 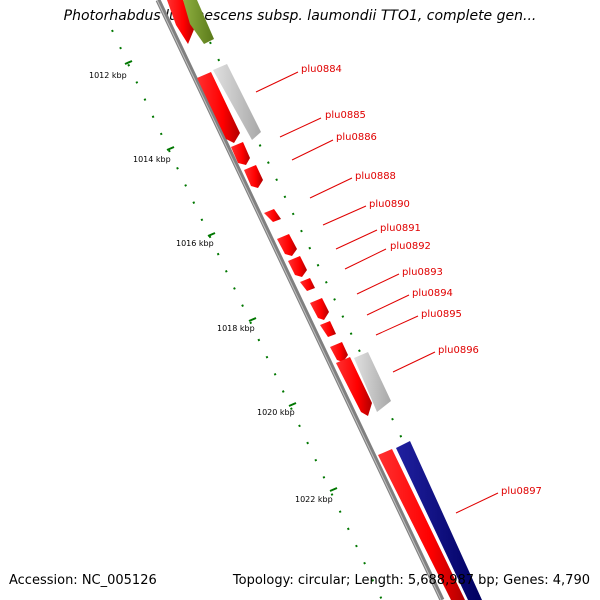 I want to click on cds-plu0894, so click(x=328, y=329).